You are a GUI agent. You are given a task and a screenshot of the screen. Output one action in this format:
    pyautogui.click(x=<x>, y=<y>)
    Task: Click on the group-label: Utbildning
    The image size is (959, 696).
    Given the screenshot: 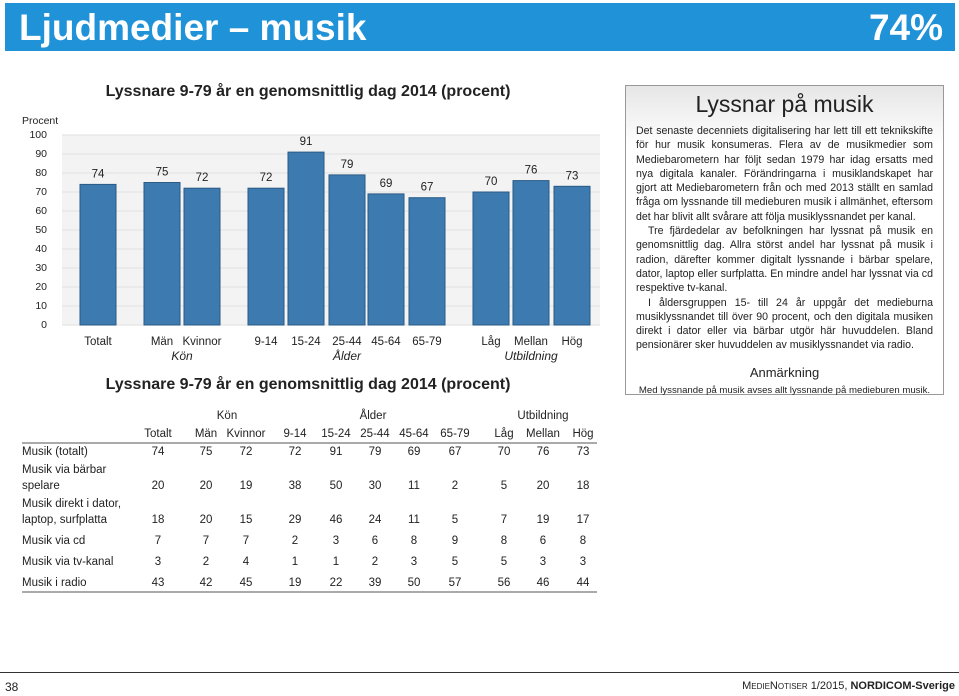 What is the action you would take?
    pyautogui.click(x=531, y=356)
    